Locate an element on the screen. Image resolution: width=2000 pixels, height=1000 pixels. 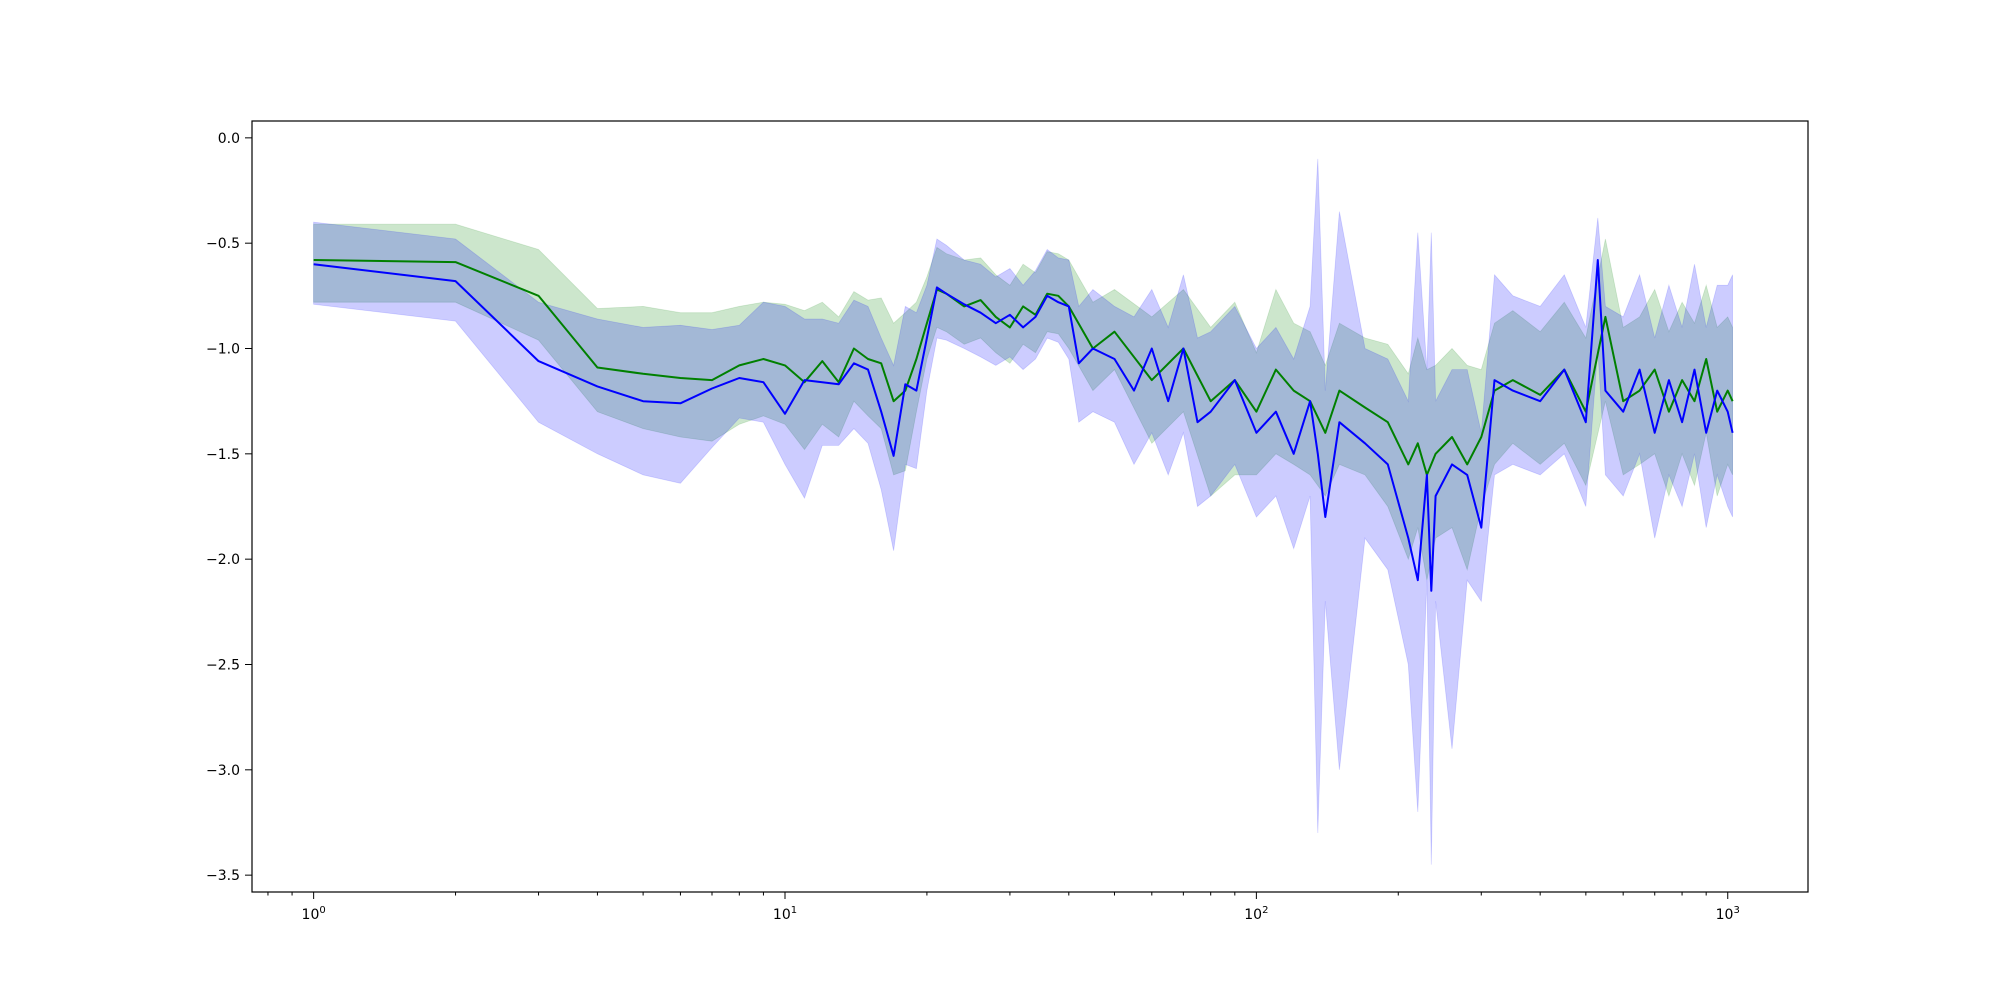
x-tick-label: 102 is located at coordinates (1256, 914).